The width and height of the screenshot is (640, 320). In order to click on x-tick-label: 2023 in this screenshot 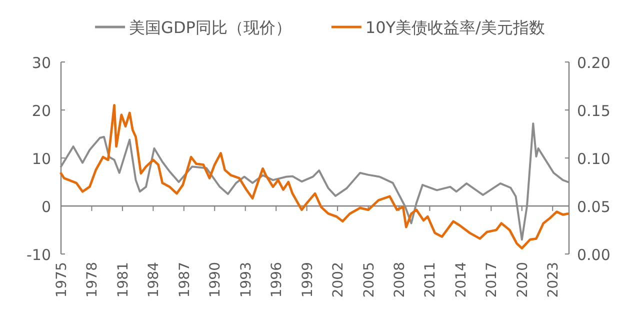, I will do `click(554, 280)`.